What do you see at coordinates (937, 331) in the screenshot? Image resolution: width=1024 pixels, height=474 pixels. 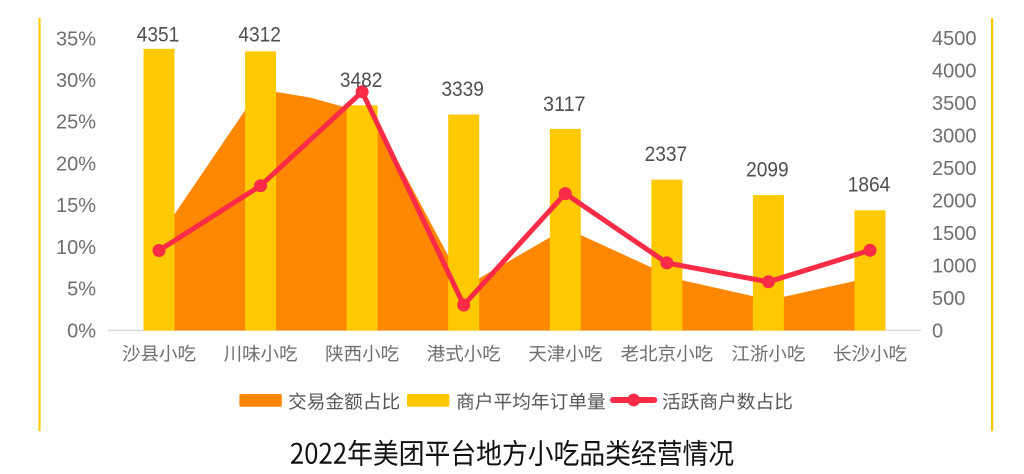 I see `svg-text: 0` at bounding box center [937, 331].